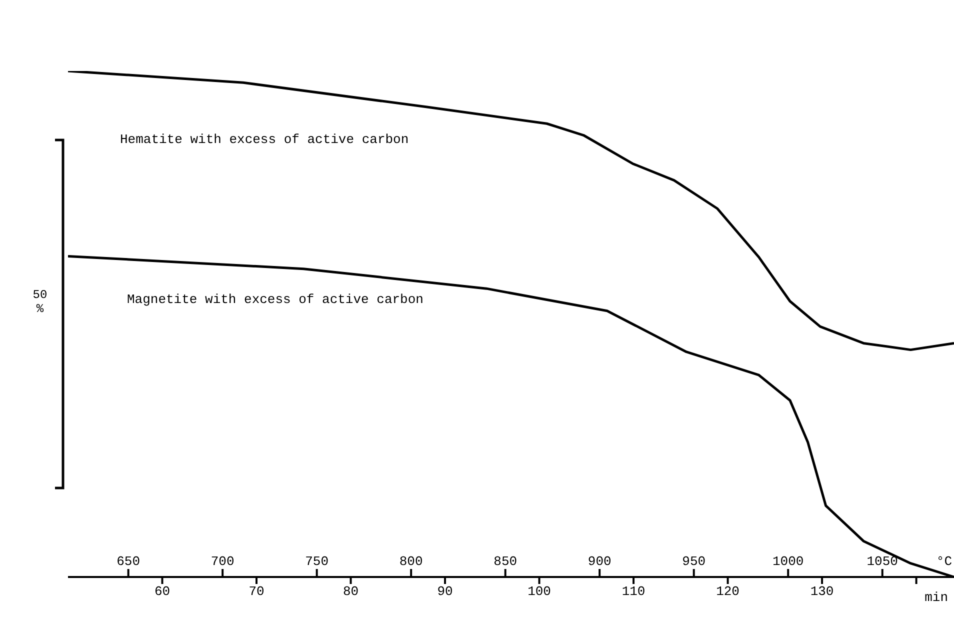  Describe the element at coordinates (944, 561) in the screenshot. I see `x2-axis-title: °C` at that location.